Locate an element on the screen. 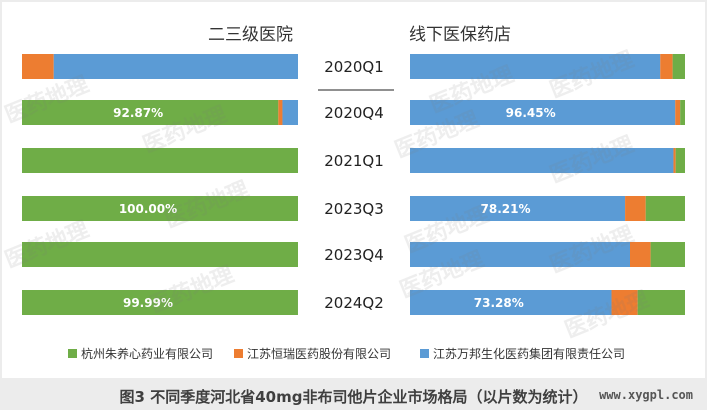 The height and width of the screenshot is (410, 707). legend-label: 江苏万邦生化医药集团有限责任公司 is located at coordinates (529, 353).